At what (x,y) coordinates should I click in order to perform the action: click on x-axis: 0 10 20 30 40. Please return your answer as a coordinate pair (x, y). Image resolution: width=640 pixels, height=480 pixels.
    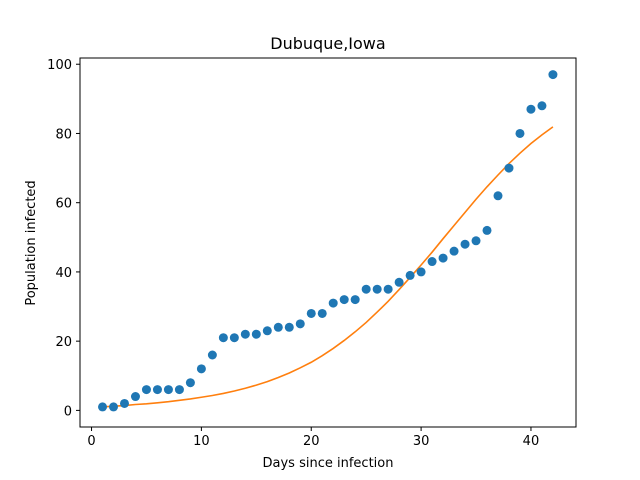
    Looking at the image, I should click on (313, 438).